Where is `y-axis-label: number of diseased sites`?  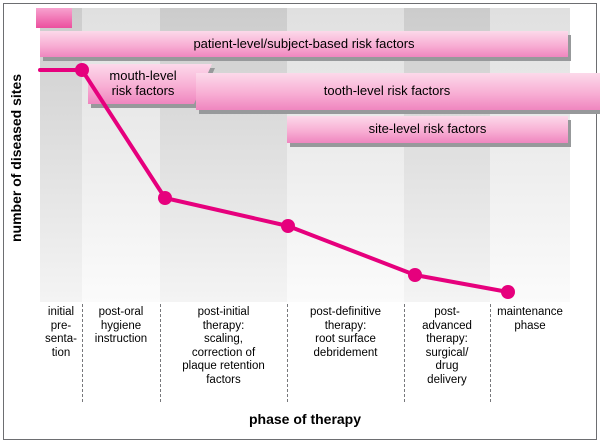 y-axis-label: number of diseased sites is located at coordinates (16, 158).